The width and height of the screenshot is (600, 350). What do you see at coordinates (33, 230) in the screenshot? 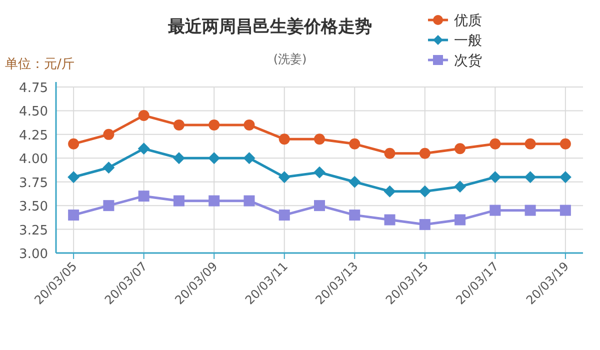
I see `y-tick-label: 3.25` at bounding box center [33, 230].